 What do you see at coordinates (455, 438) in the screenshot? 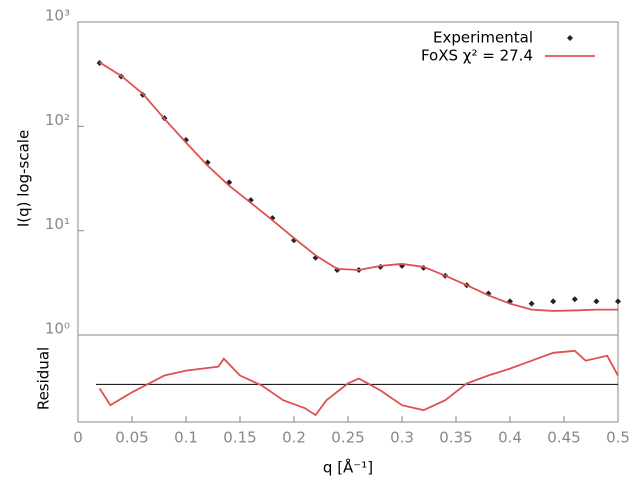
I see `x-tick-label: 0.35` at bounding box center [455, 438].